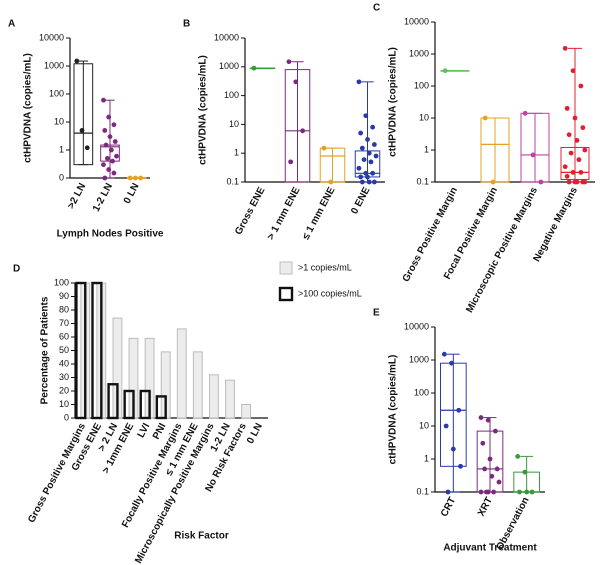 This screenshot has height=565, width=600. Describe the element at coordinates (45, 350) in the screenshot. I see `y-axis-label: Percentage of Patients` at that location.